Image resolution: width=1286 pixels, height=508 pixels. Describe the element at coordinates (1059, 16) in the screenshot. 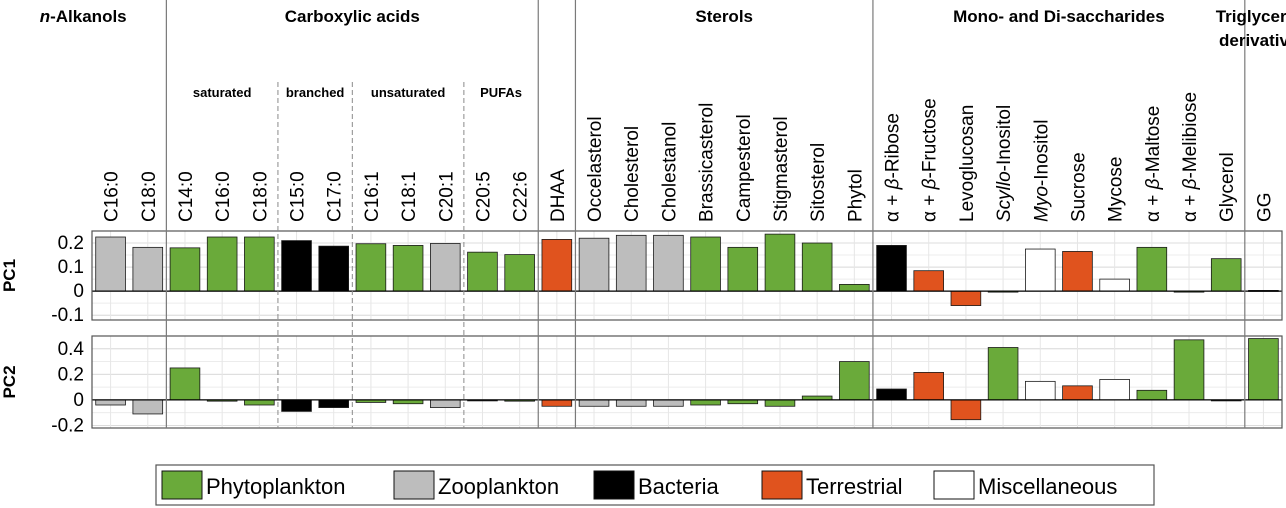

I see `group-label: Mono- and Di-saccharides` at that location.